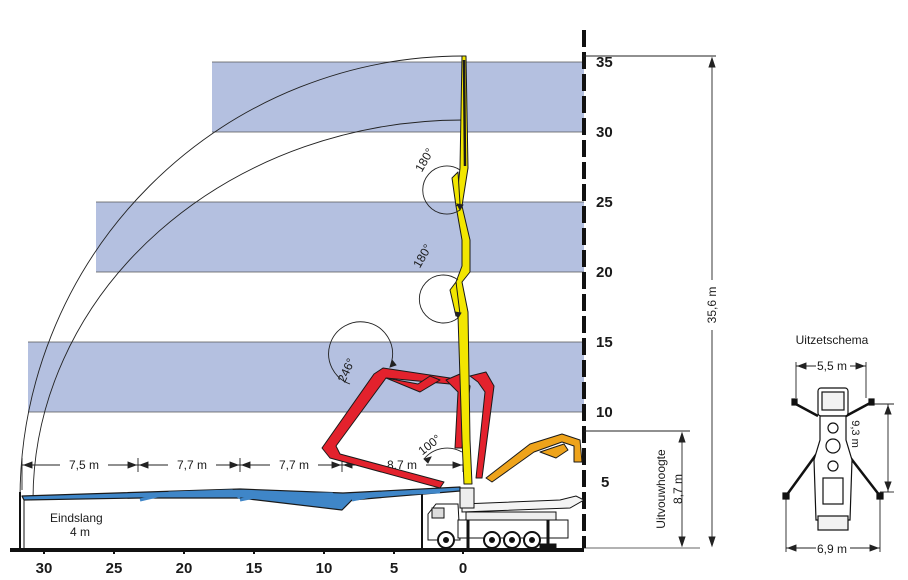  Describe the element at coordinates (324, 568) in the screenshot. I see `x-tick-10: 10` at that location.